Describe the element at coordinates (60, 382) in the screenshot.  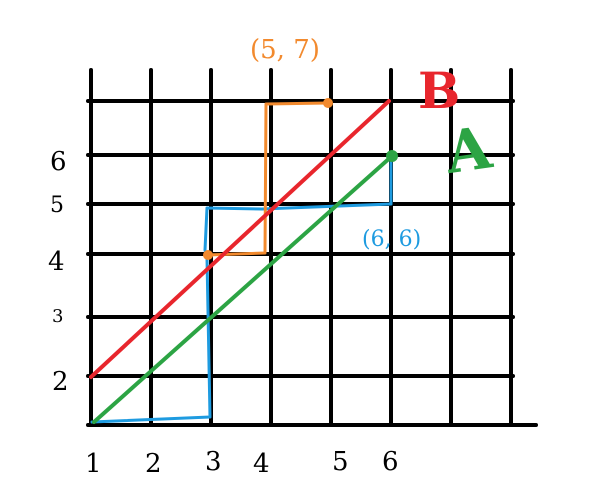
I see `y-tick-label: 2` at that location.